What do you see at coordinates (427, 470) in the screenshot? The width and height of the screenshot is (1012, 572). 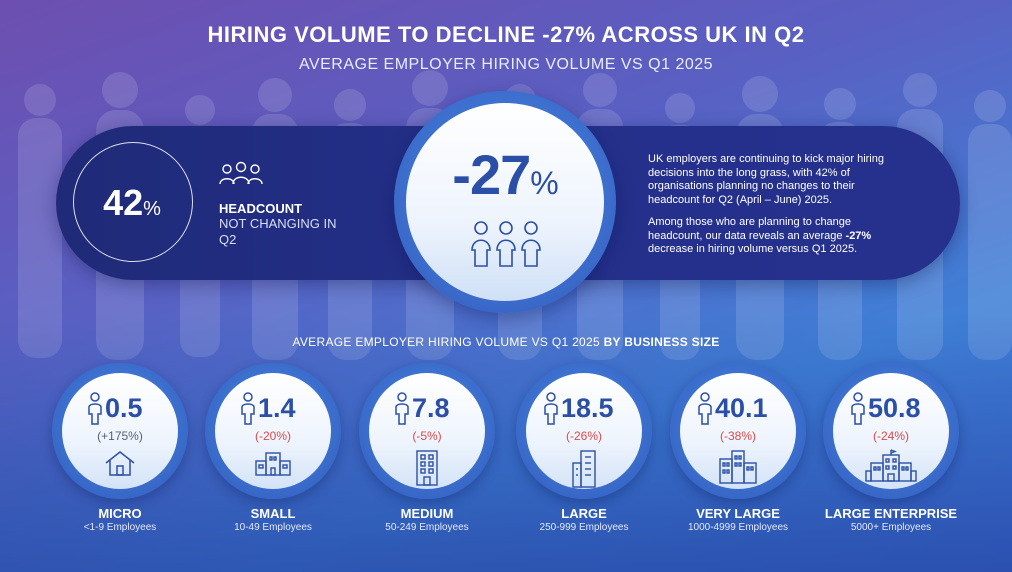 I see `tall-building-icon` at bounding box center [427, 470].